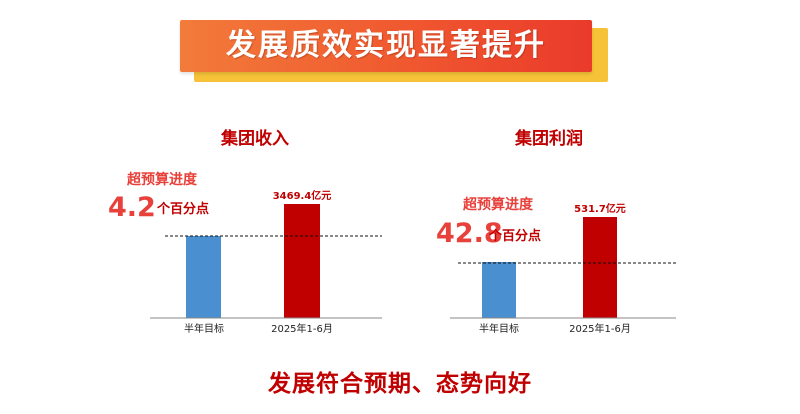 This screenshot has width=800, height=414. Describe the element at coordinates (400, 384) in the screenshot. I see `footer-conclusion: 发展符合预期、态势向好` at that location.